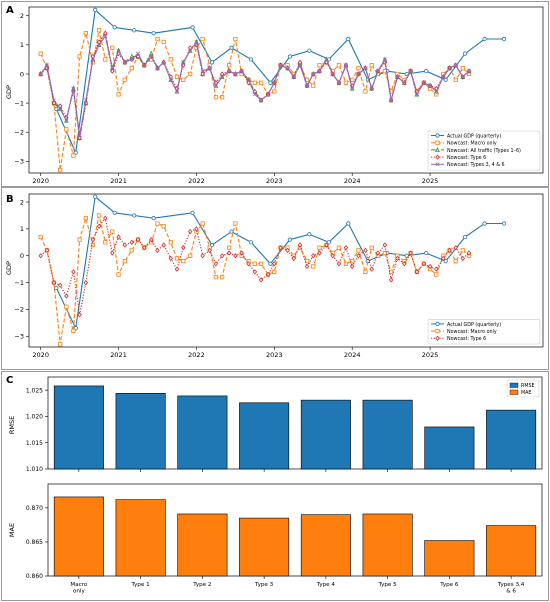 The height and width of the screenshot is (602, 550). Describe the element at coordinates (295, 423) in the screenshot. I see `plot-area` at that location.